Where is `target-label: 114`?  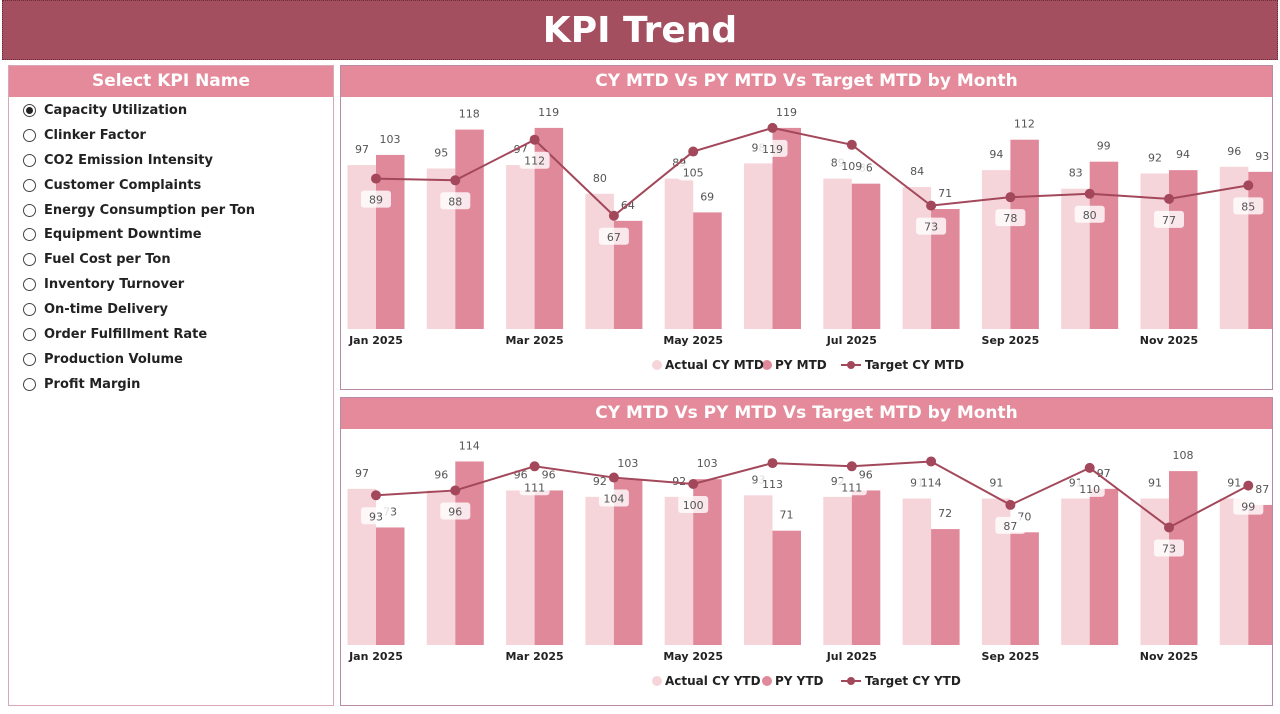 target-label: 114 is located at coordinates (931, 482).